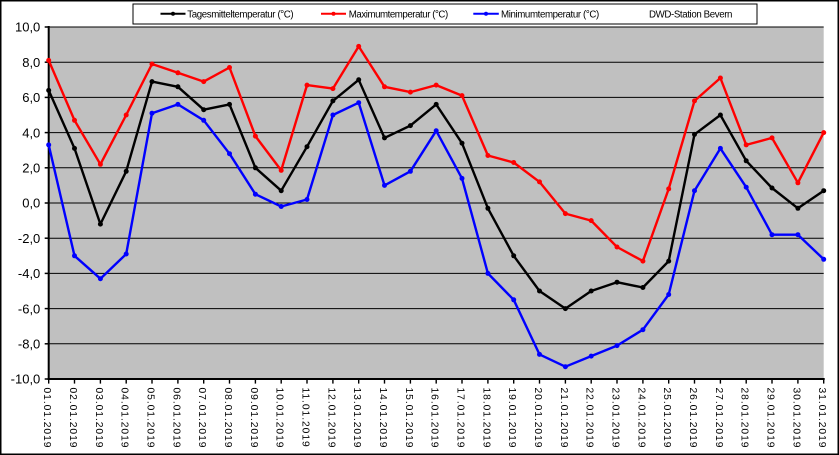  I want to click on svg-text: 4,0, so click(31, 132).